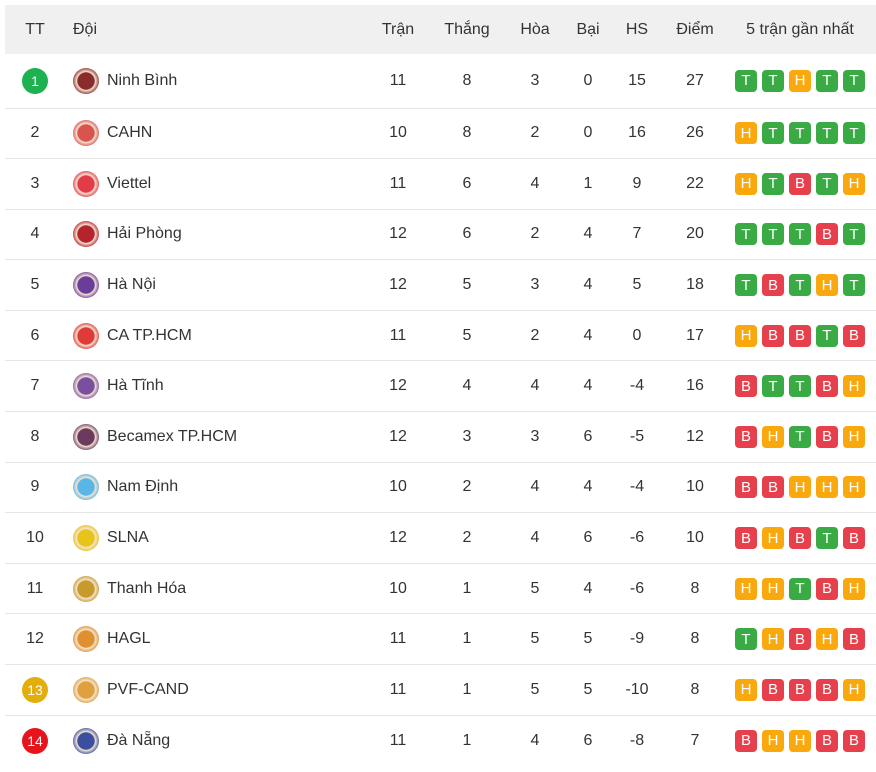  Describe the element at coordinates (695, 133) in the screenshot. I see `points-value: 26` at that location.